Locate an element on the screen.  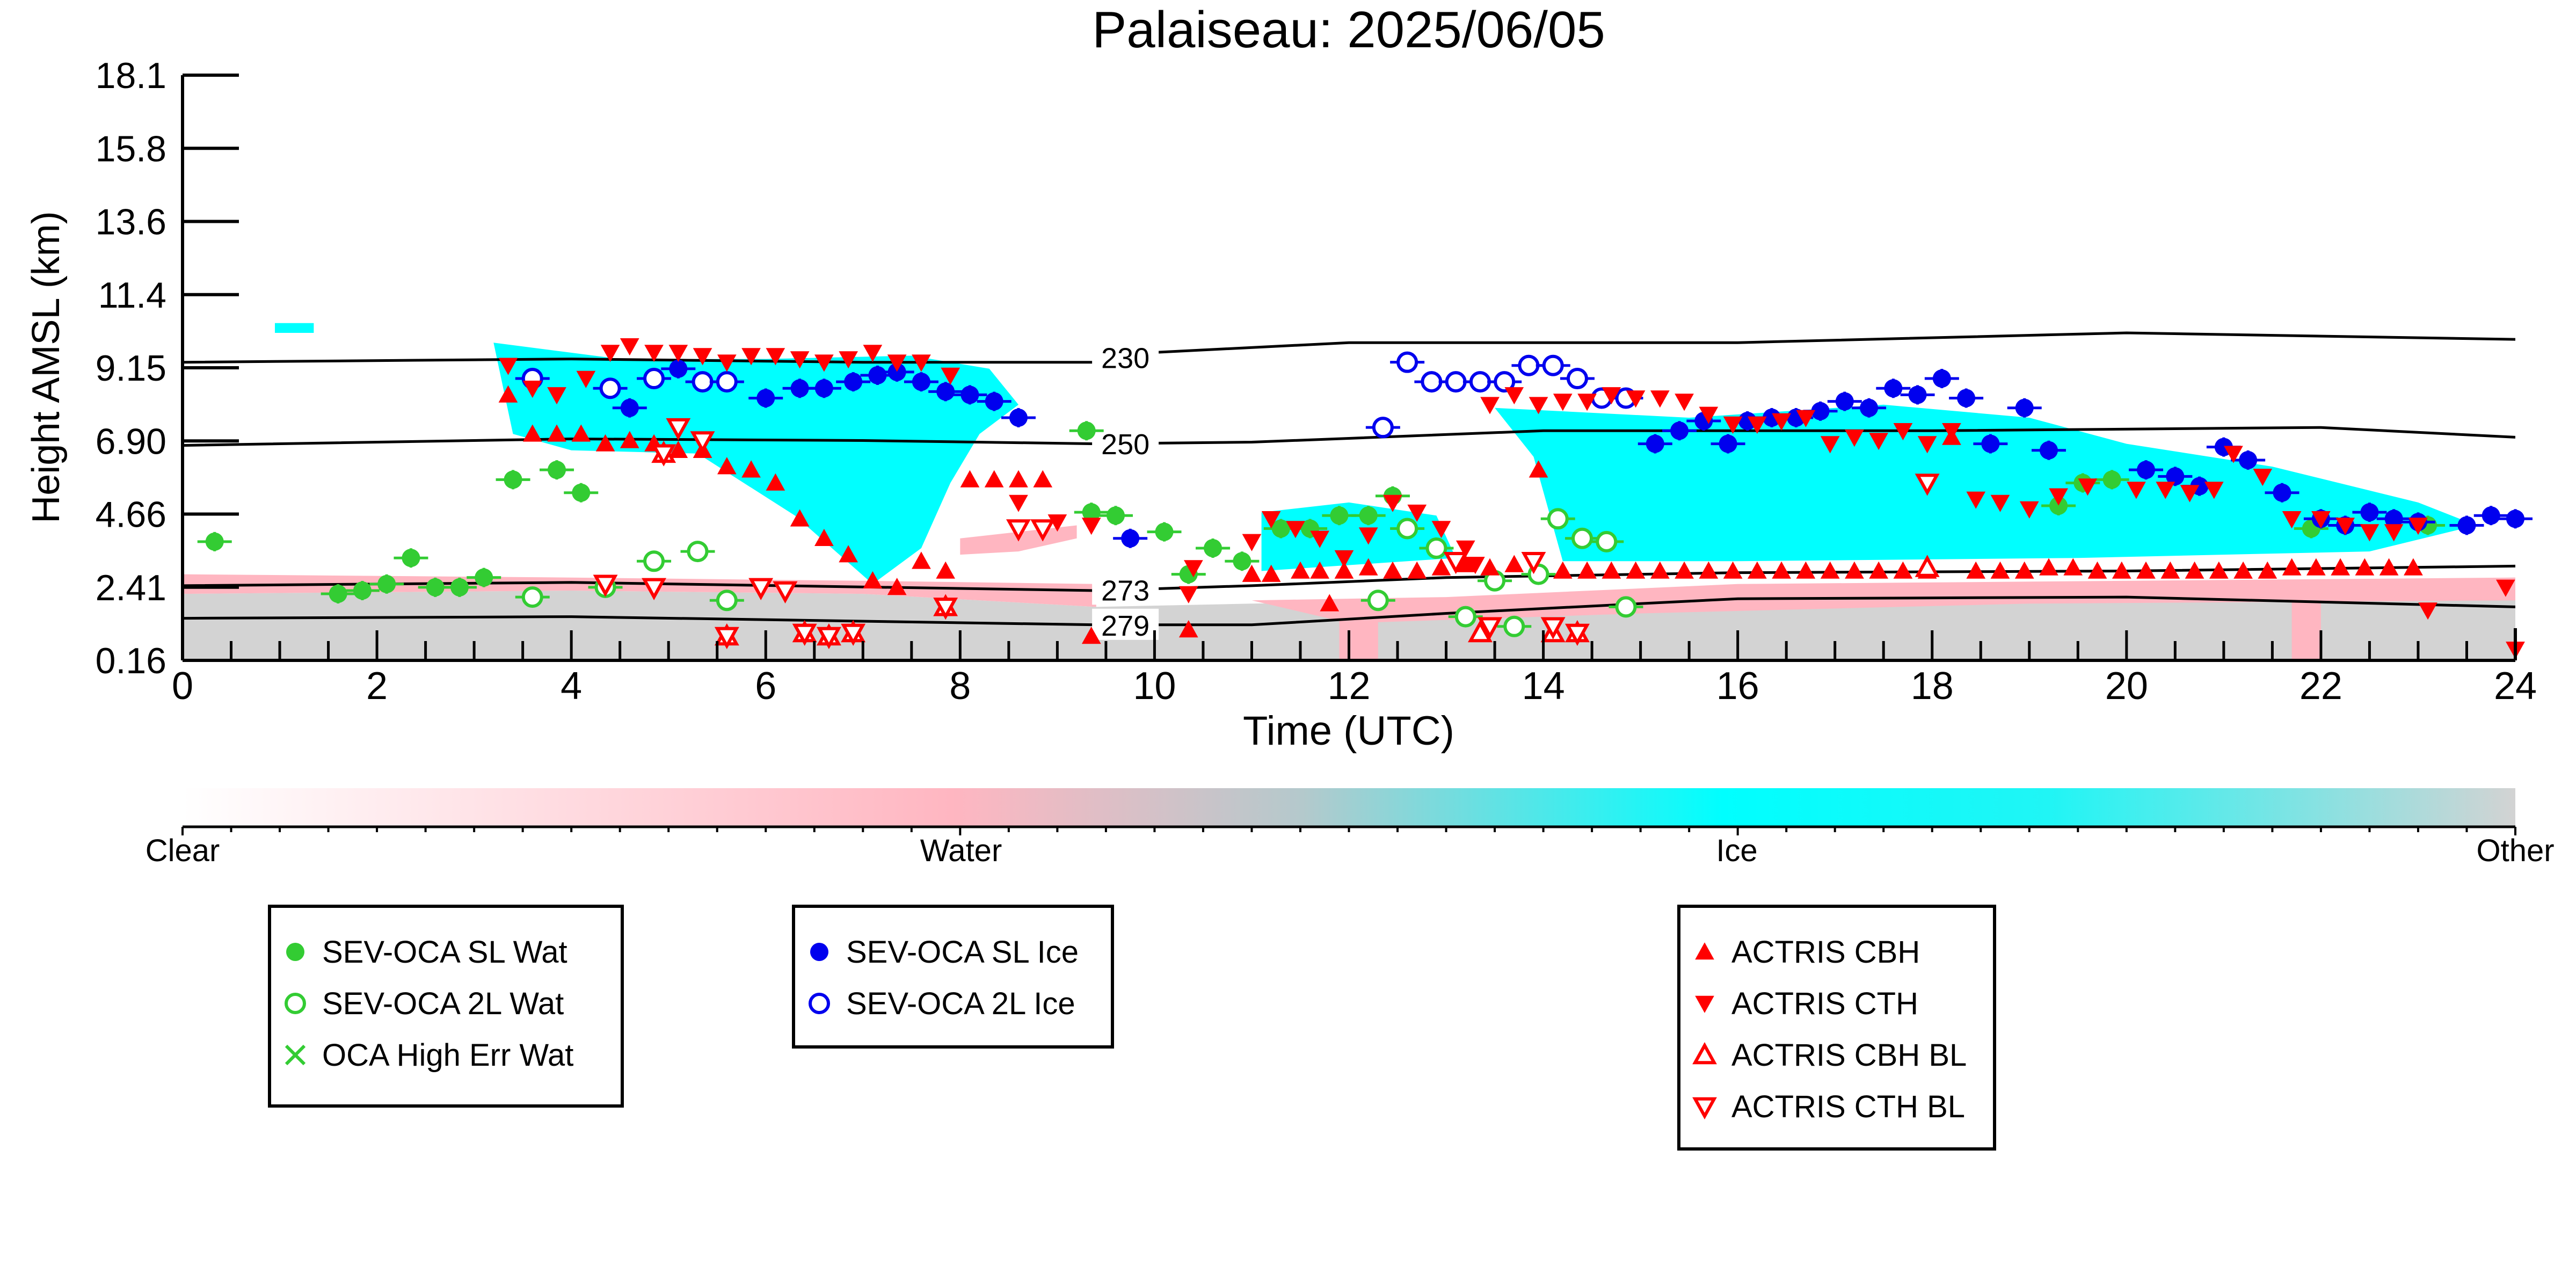
colorbar-label-water: Water is located at coordinates (961, 850).